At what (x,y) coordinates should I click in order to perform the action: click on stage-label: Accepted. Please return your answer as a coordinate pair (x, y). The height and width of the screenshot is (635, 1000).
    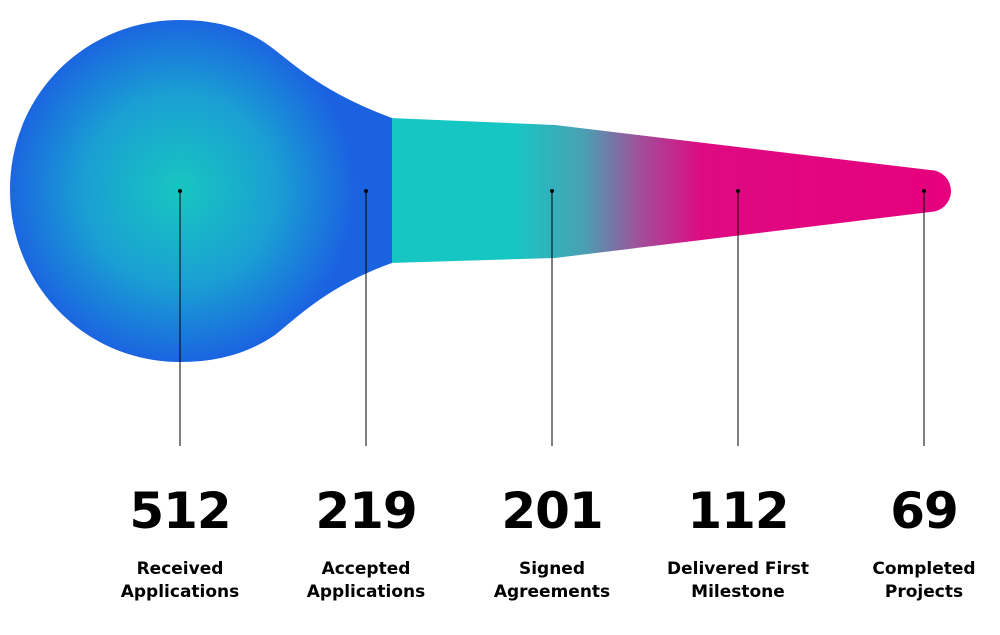
    Looking at the image, I should click on (366, 569).